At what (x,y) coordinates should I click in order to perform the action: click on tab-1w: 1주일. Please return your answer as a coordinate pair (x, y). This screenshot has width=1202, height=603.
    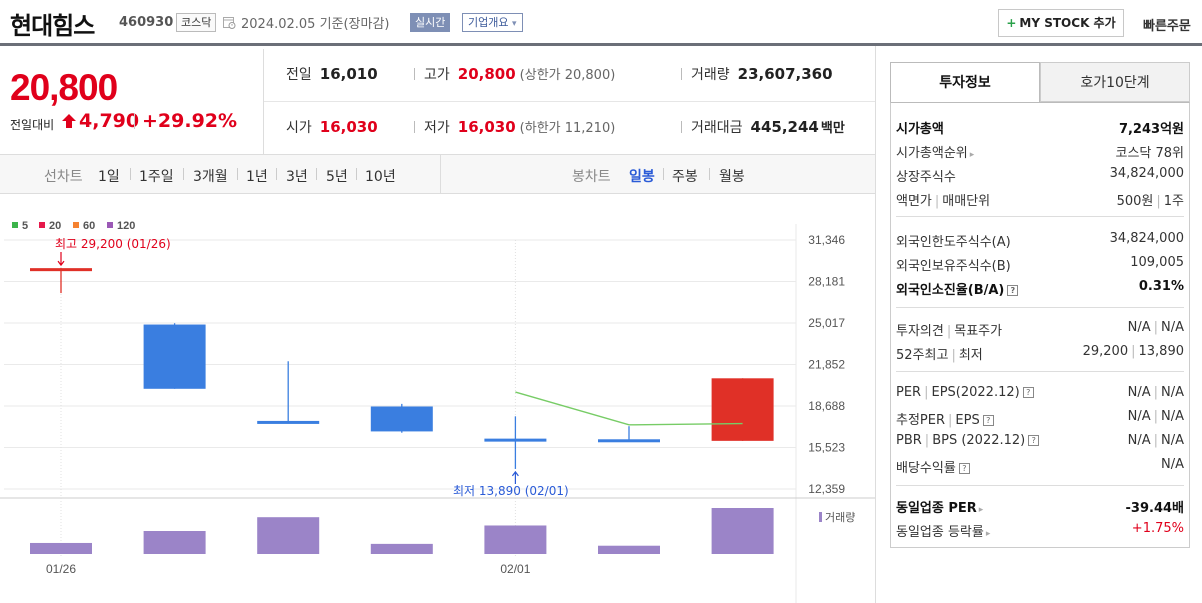
    Looking at the image, I should click on (156, 177).